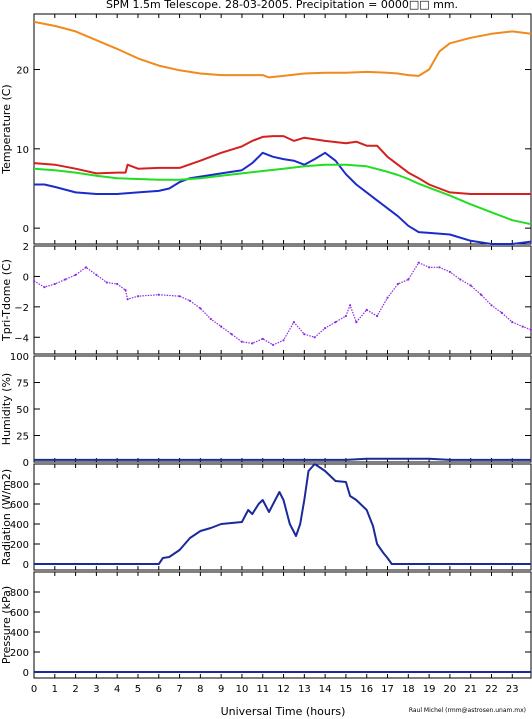 The height and width of the screenshot is (719, 532). What do you see at coordinates (450, 689) in the screenshot?
I see `x-tick-label: 20` at bounding box center [450, 689].